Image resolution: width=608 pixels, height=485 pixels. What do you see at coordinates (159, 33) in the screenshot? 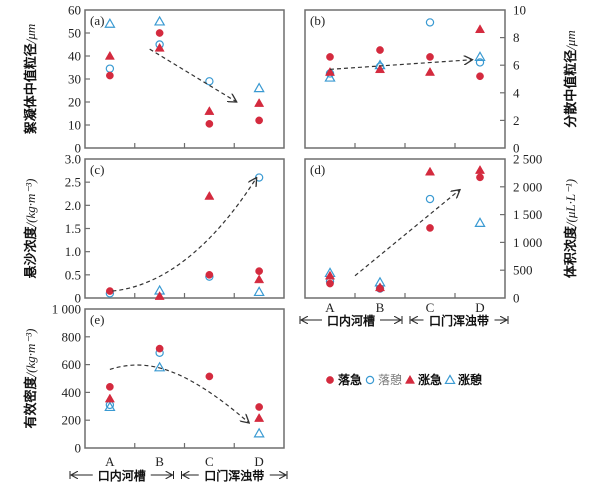
I see `marker-ebb_max-B` at bounding box center [159, 33].